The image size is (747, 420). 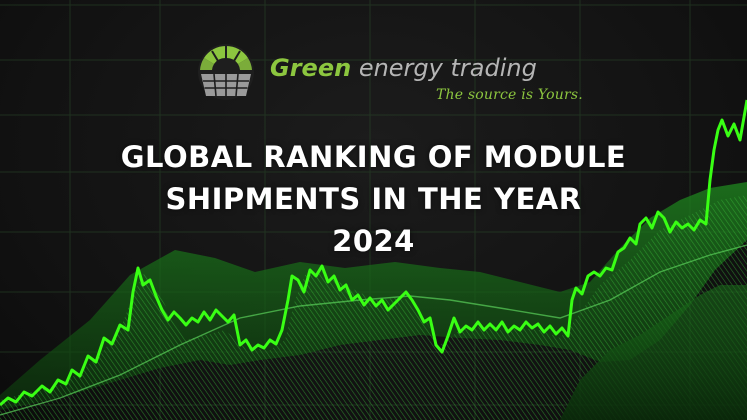 What do you see at coordinates (311, 68) in the screenshot?
I see `brand-name-green: Green` at bounding box center [311, 68].